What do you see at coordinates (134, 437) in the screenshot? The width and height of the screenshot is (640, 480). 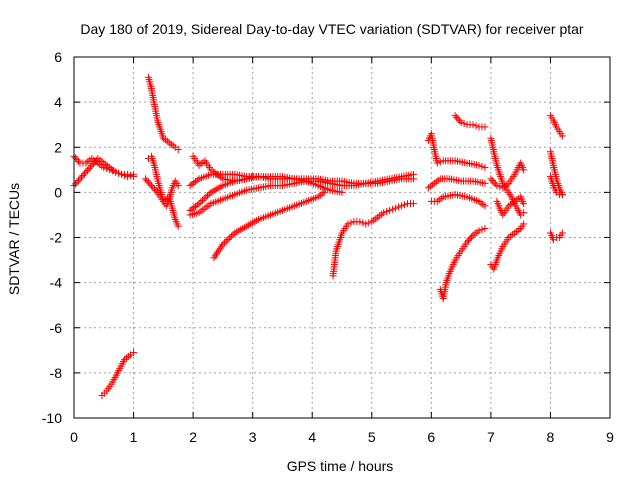 I see `x-tick-label: 1` at bounding box center [134, 437].